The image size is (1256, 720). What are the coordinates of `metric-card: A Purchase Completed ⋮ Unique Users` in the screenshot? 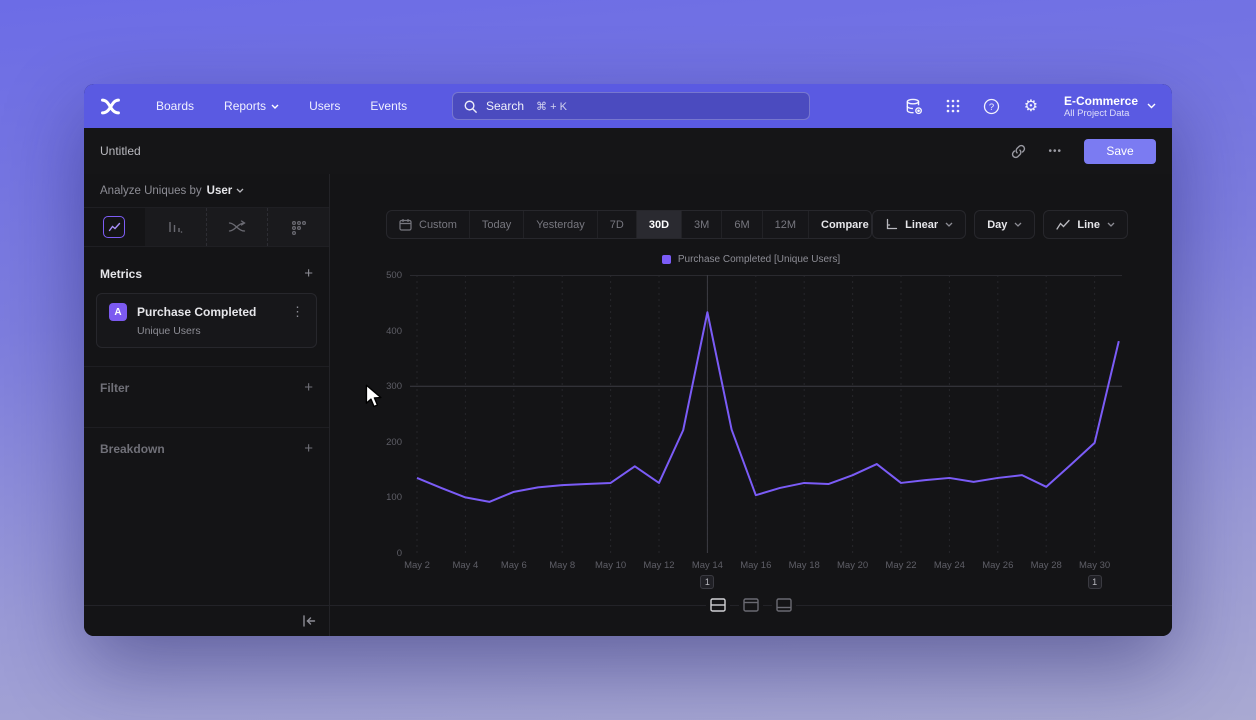 It's located at (206, 320).